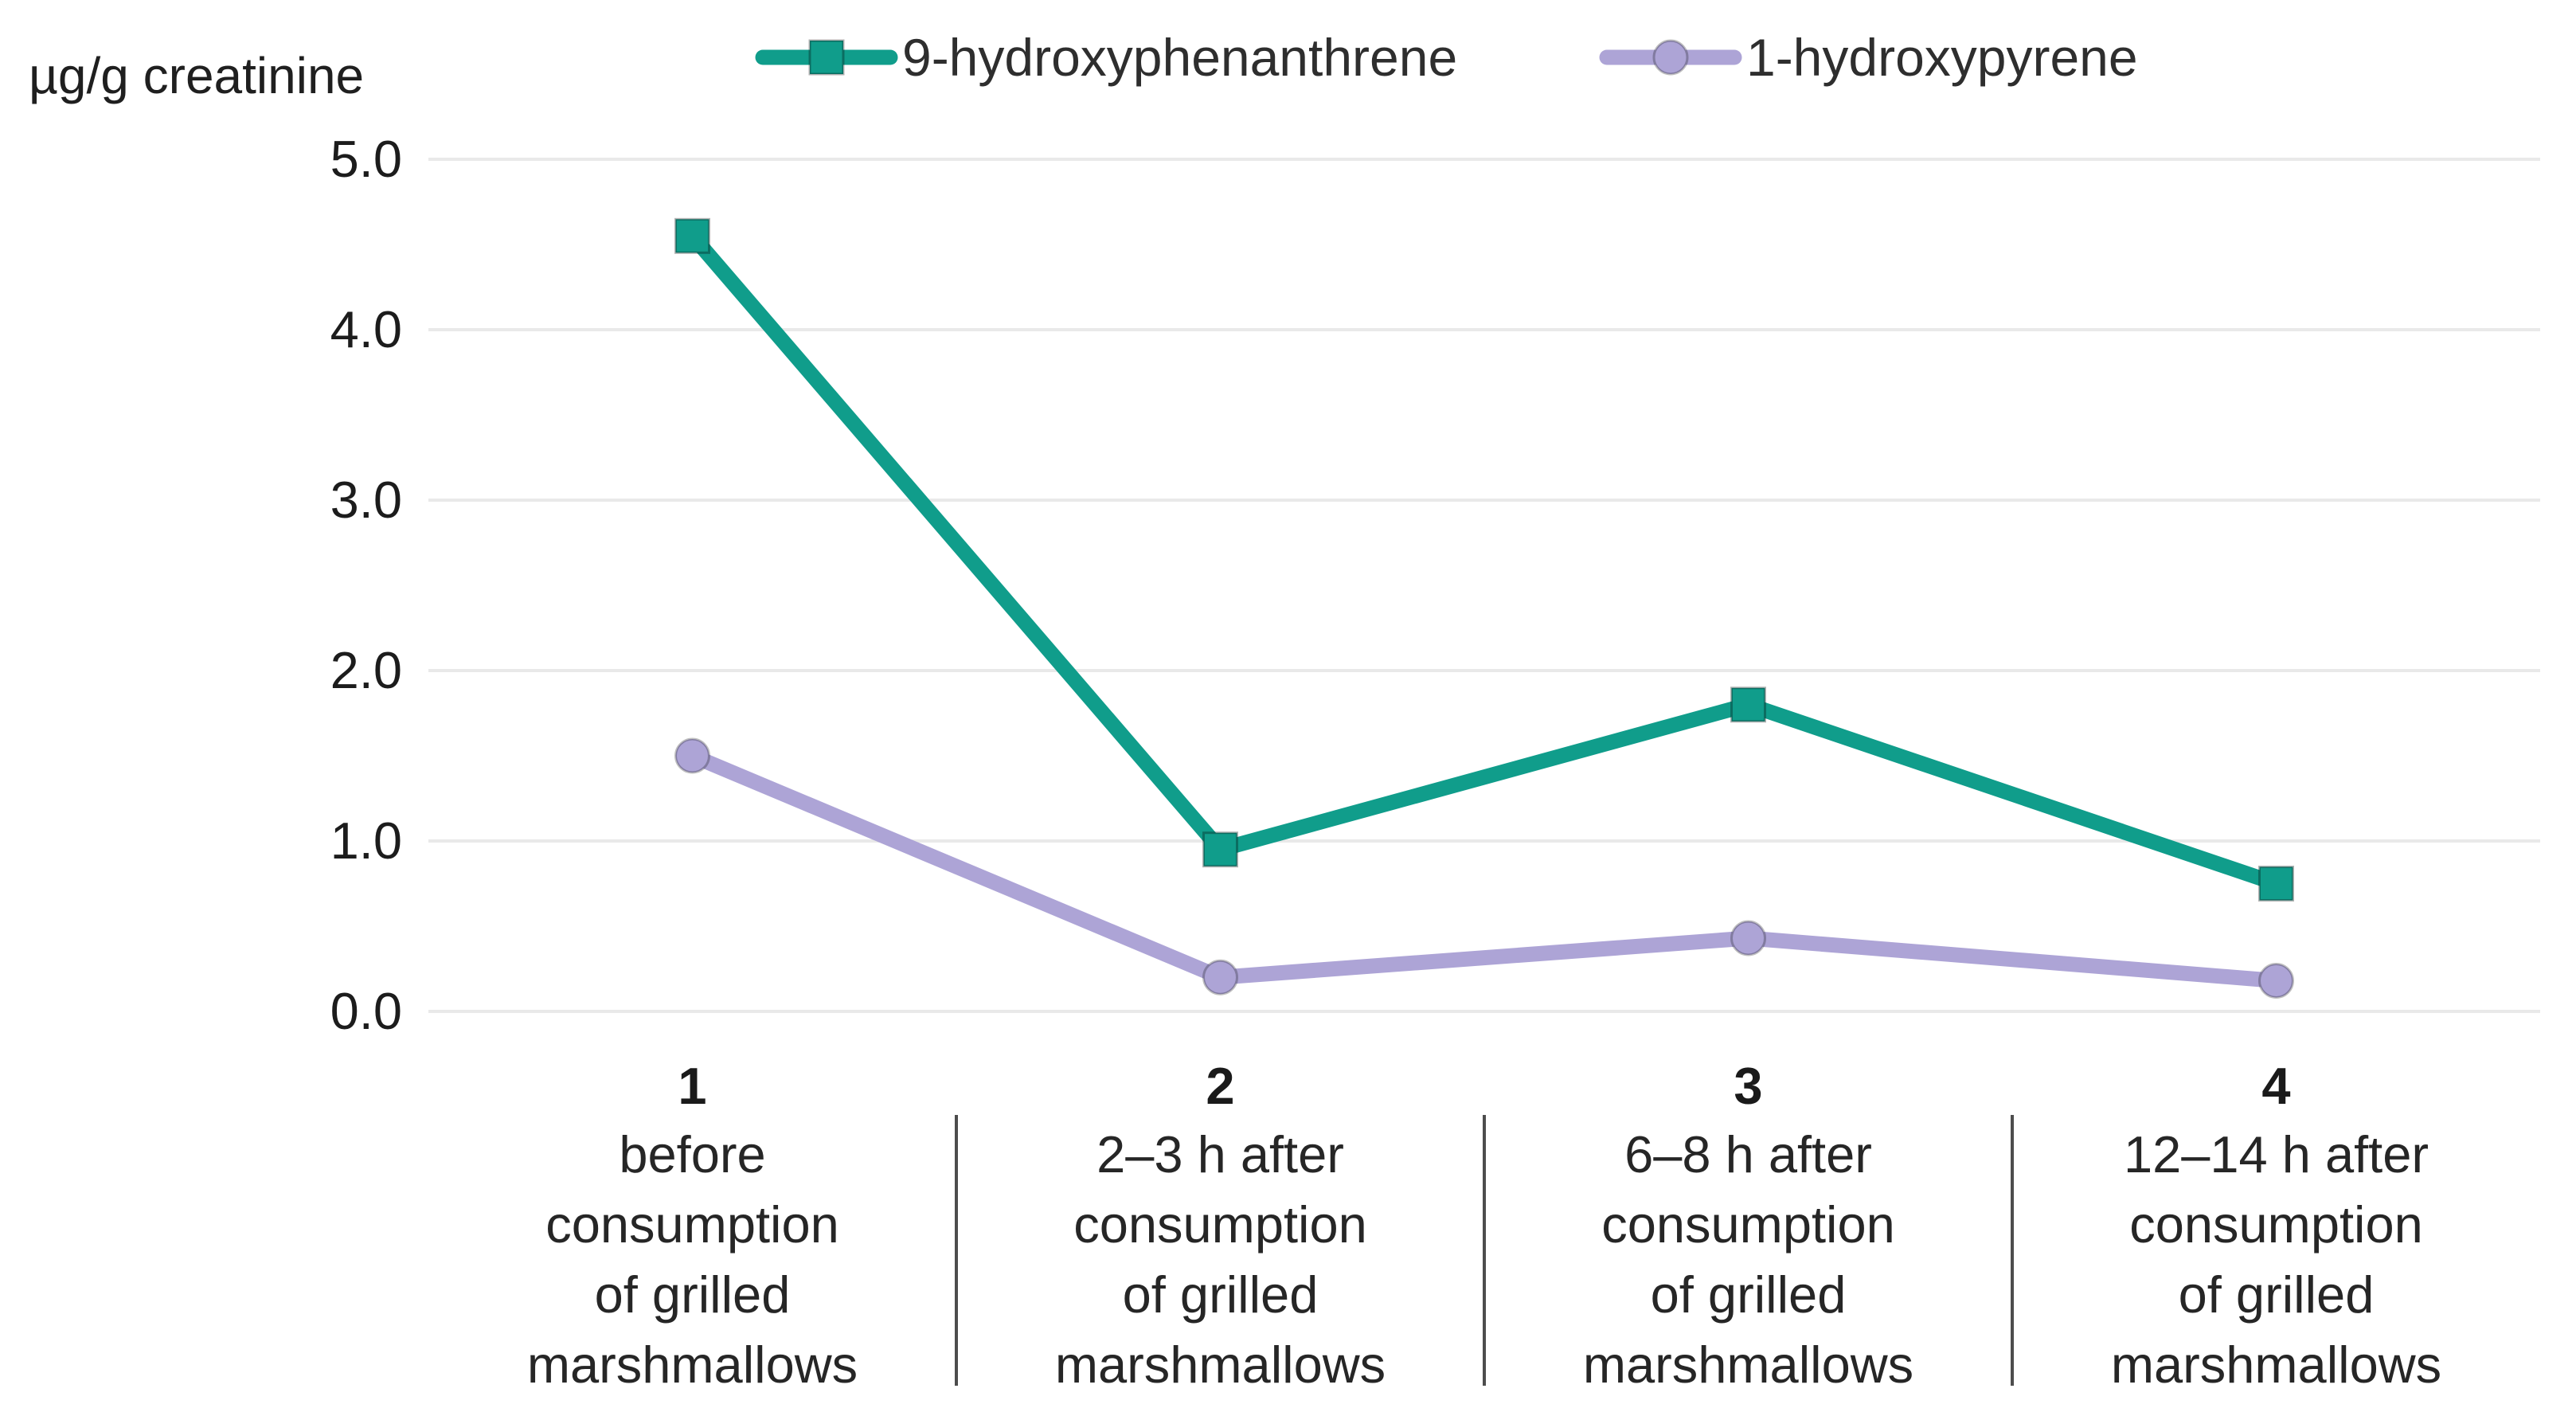 The width and height of the screenshot is (2576, 1412). Describe the element at coordinates (1180, 57) in the screenshot. I see `legend-label: 9-hydroxyphenanthrene` at that location.